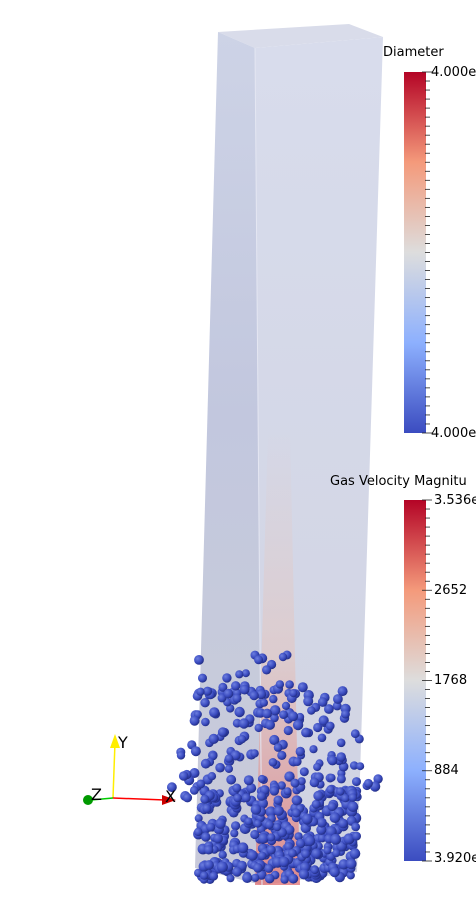 This screenshot has height=912, width=476. What do you see at coordinates (275, 767) in the screenshot?
I see `particle-cloud` at bounding box center [275, 767].